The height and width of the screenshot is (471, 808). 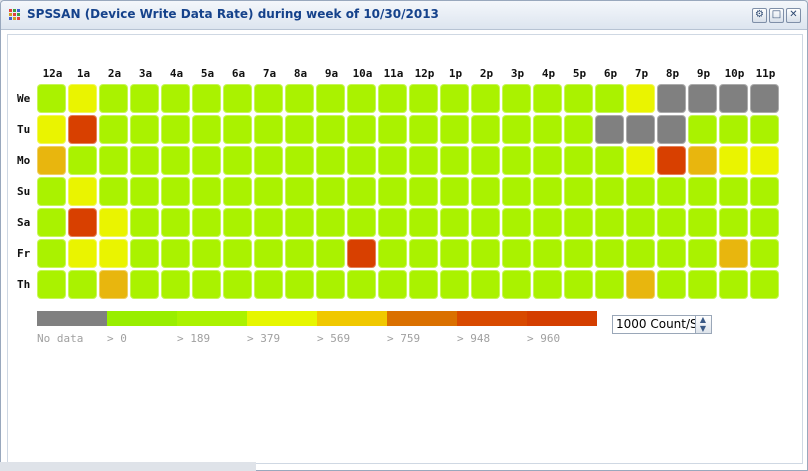 What do you see at coordinates (703, 328) in the screenshot?
I see `spin-down-icon: ▼` at bounding box center [703, 328].